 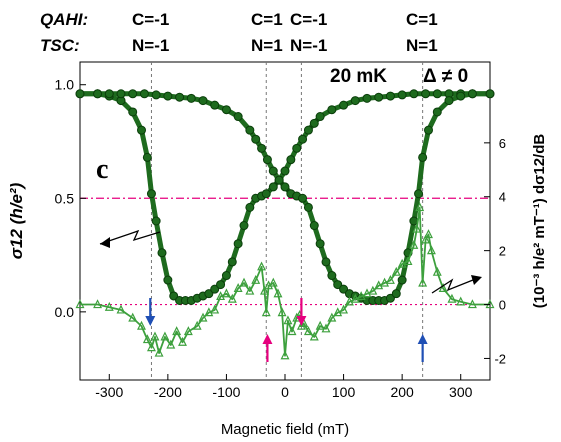 What do you see at coordinates (285, 392) in the screenshot?
I see `x-tick-label: 0` at bounding box center [285, 392].